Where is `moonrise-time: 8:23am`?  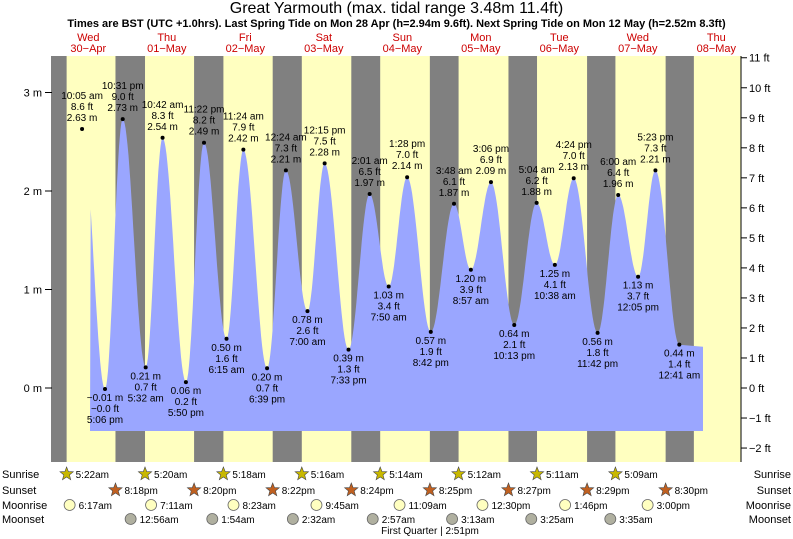 moonrise-time: 8:23am is located at coordinates (258, 506).